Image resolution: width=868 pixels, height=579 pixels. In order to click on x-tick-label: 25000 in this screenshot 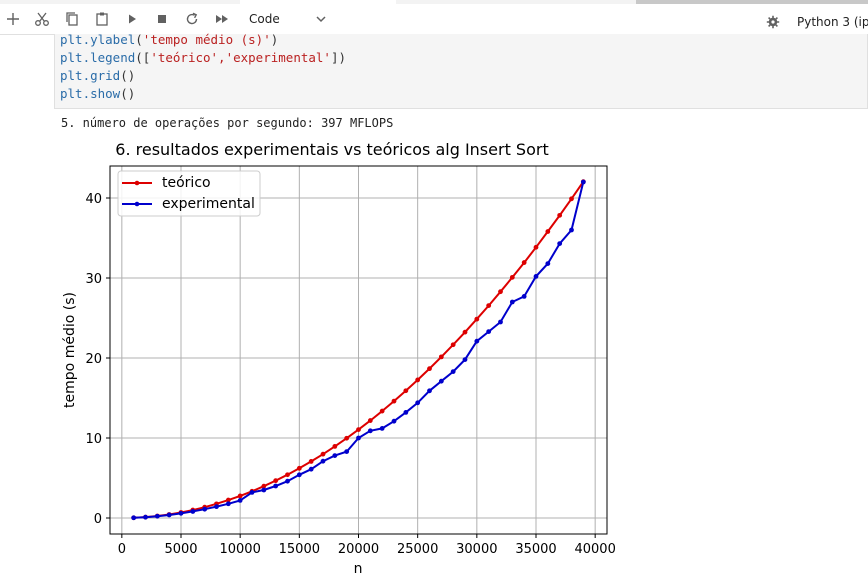, I will do `click(417, 549)`.